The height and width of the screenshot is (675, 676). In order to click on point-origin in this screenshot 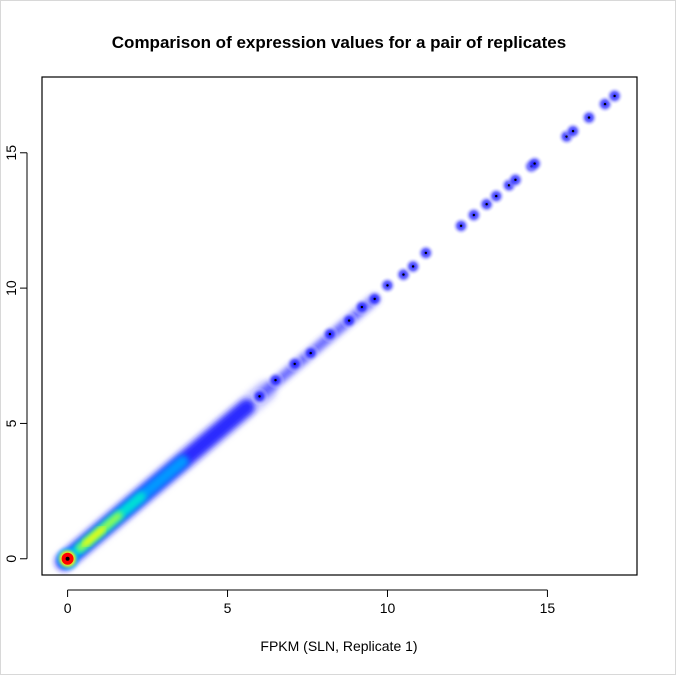, I will do `click(67, 558)`.